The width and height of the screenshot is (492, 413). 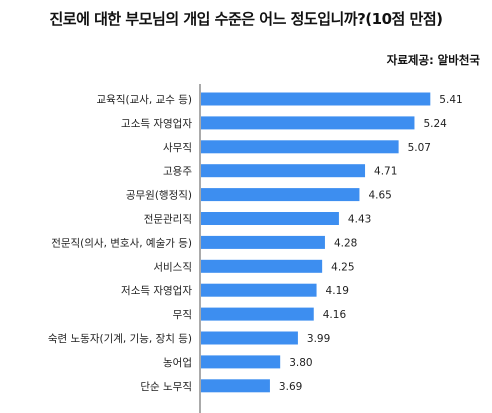 I want to click on category-label: 사무직, so click(x=177, y=148).